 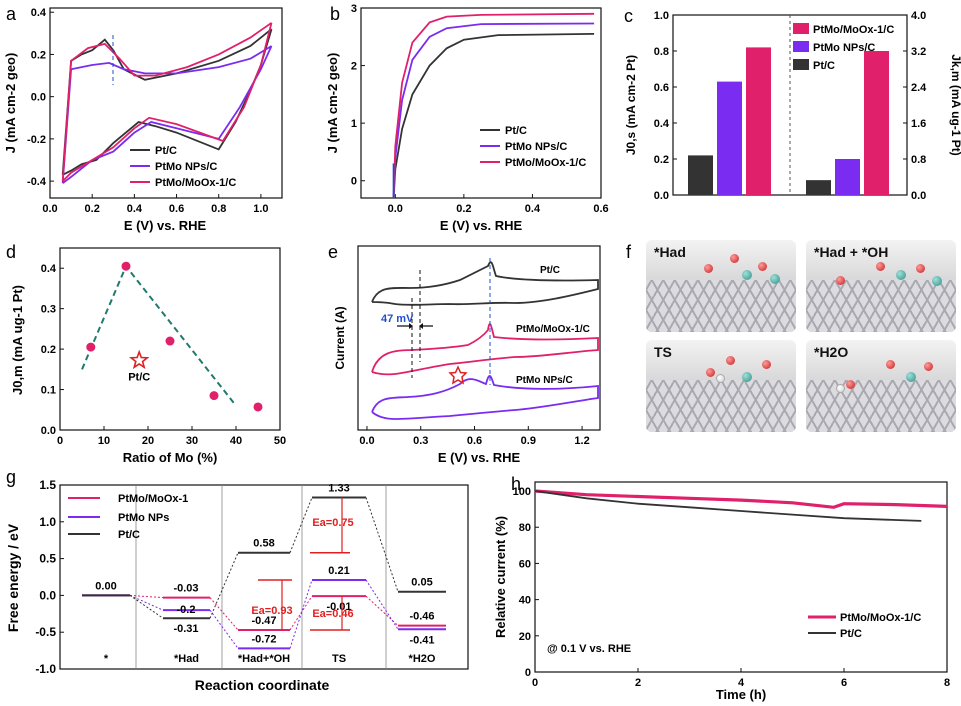 What do you see at coordinates (525, 564) in the screenshot?
I see `y-tick-label: 60` at bounding box center [525, 564].